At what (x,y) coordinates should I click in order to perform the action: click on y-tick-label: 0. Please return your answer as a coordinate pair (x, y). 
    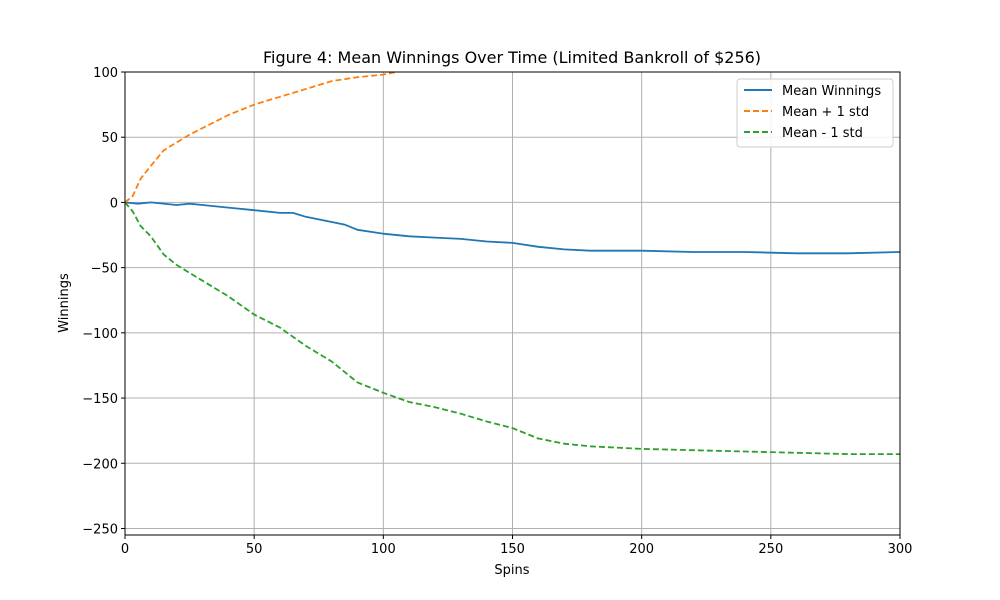
    Looking at the image, I should click on (114, 203).